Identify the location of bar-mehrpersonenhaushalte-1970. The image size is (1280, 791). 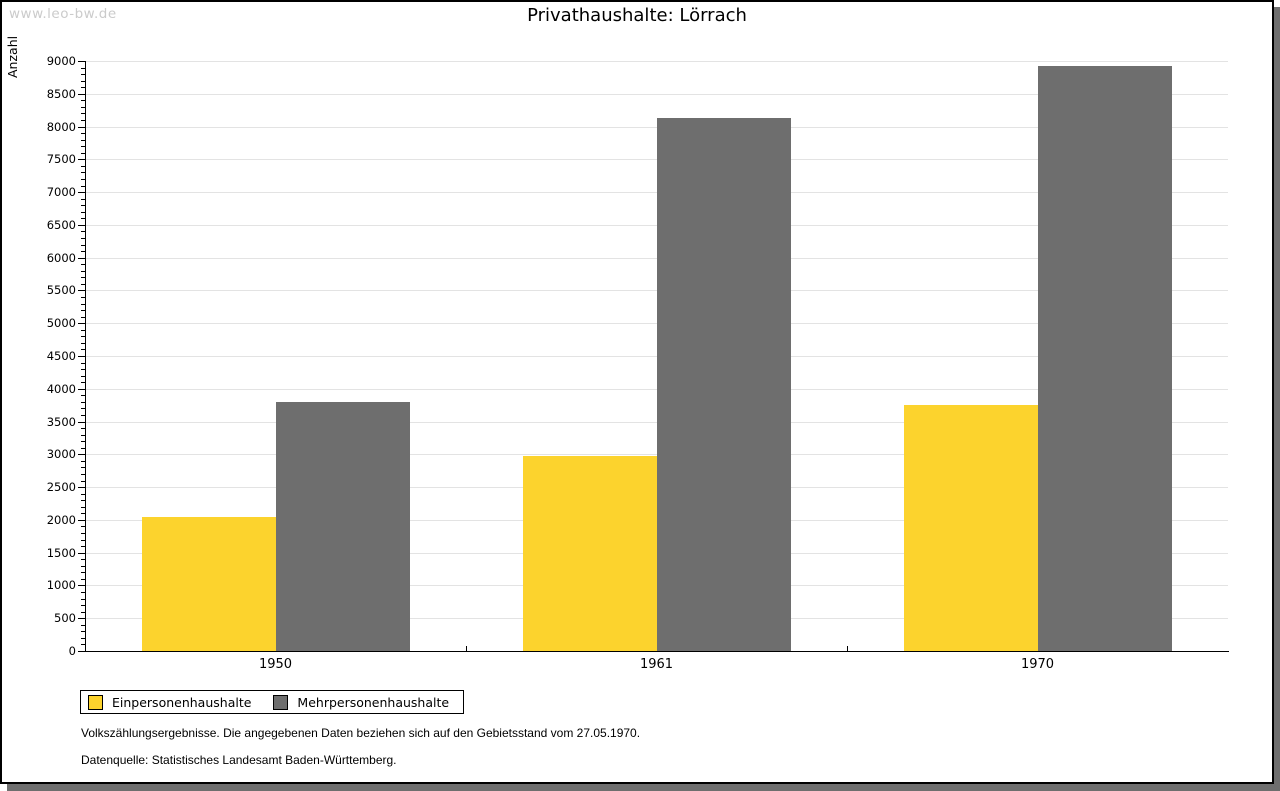
(1104, 358).